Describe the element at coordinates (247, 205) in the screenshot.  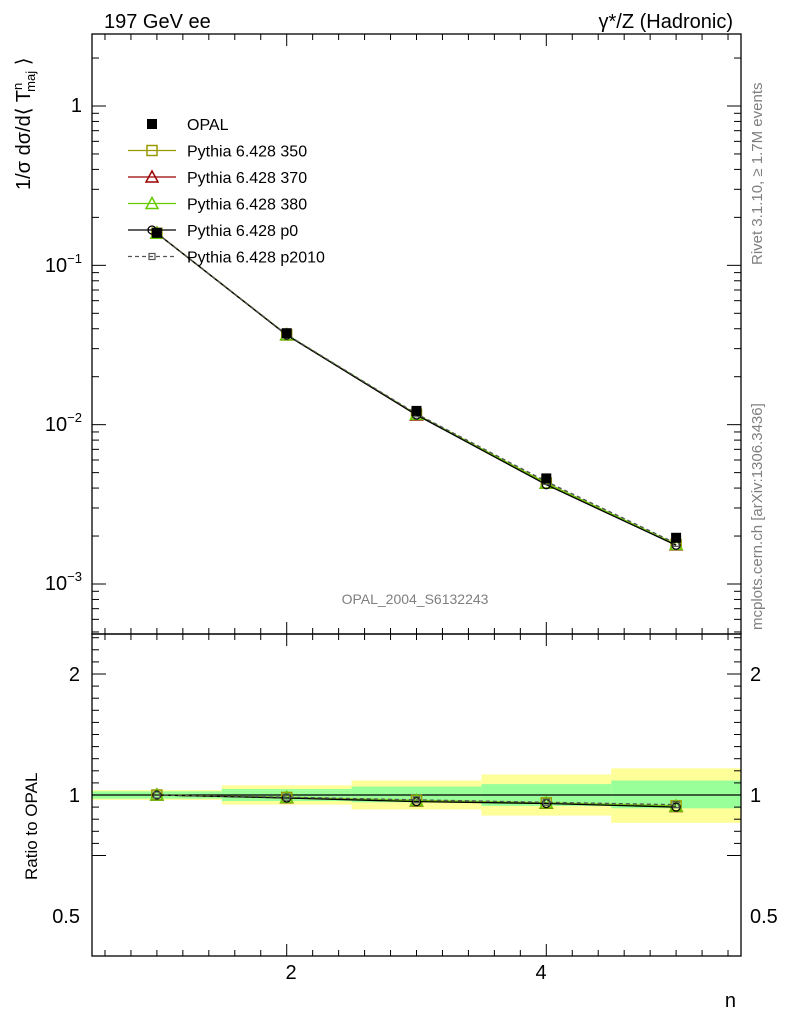
I see `legend-label-3: Pythia 6.428 380` at that location.